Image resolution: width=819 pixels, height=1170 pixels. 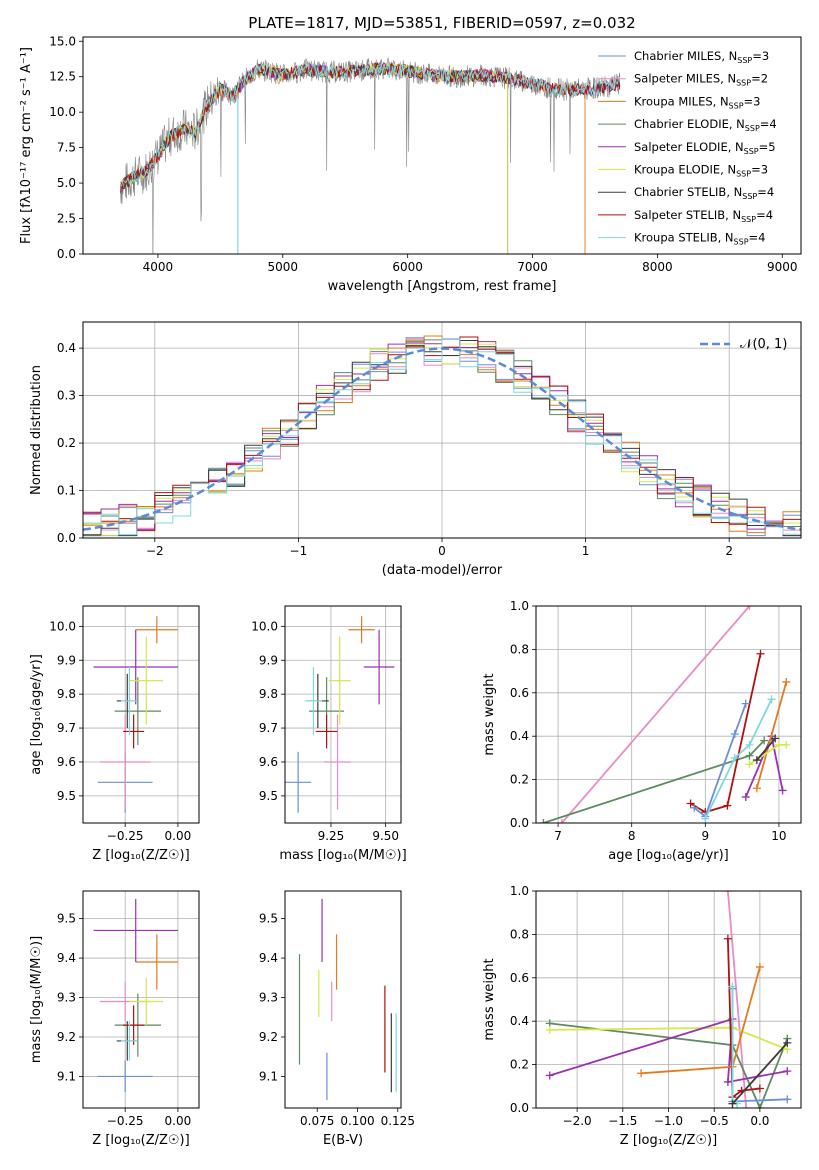 What do you see at coordinates (342, 855) in the screenshot?
I see `x-axis-label: mass [log₁₀(M/M☉)]` at bounding box center [342, 855].